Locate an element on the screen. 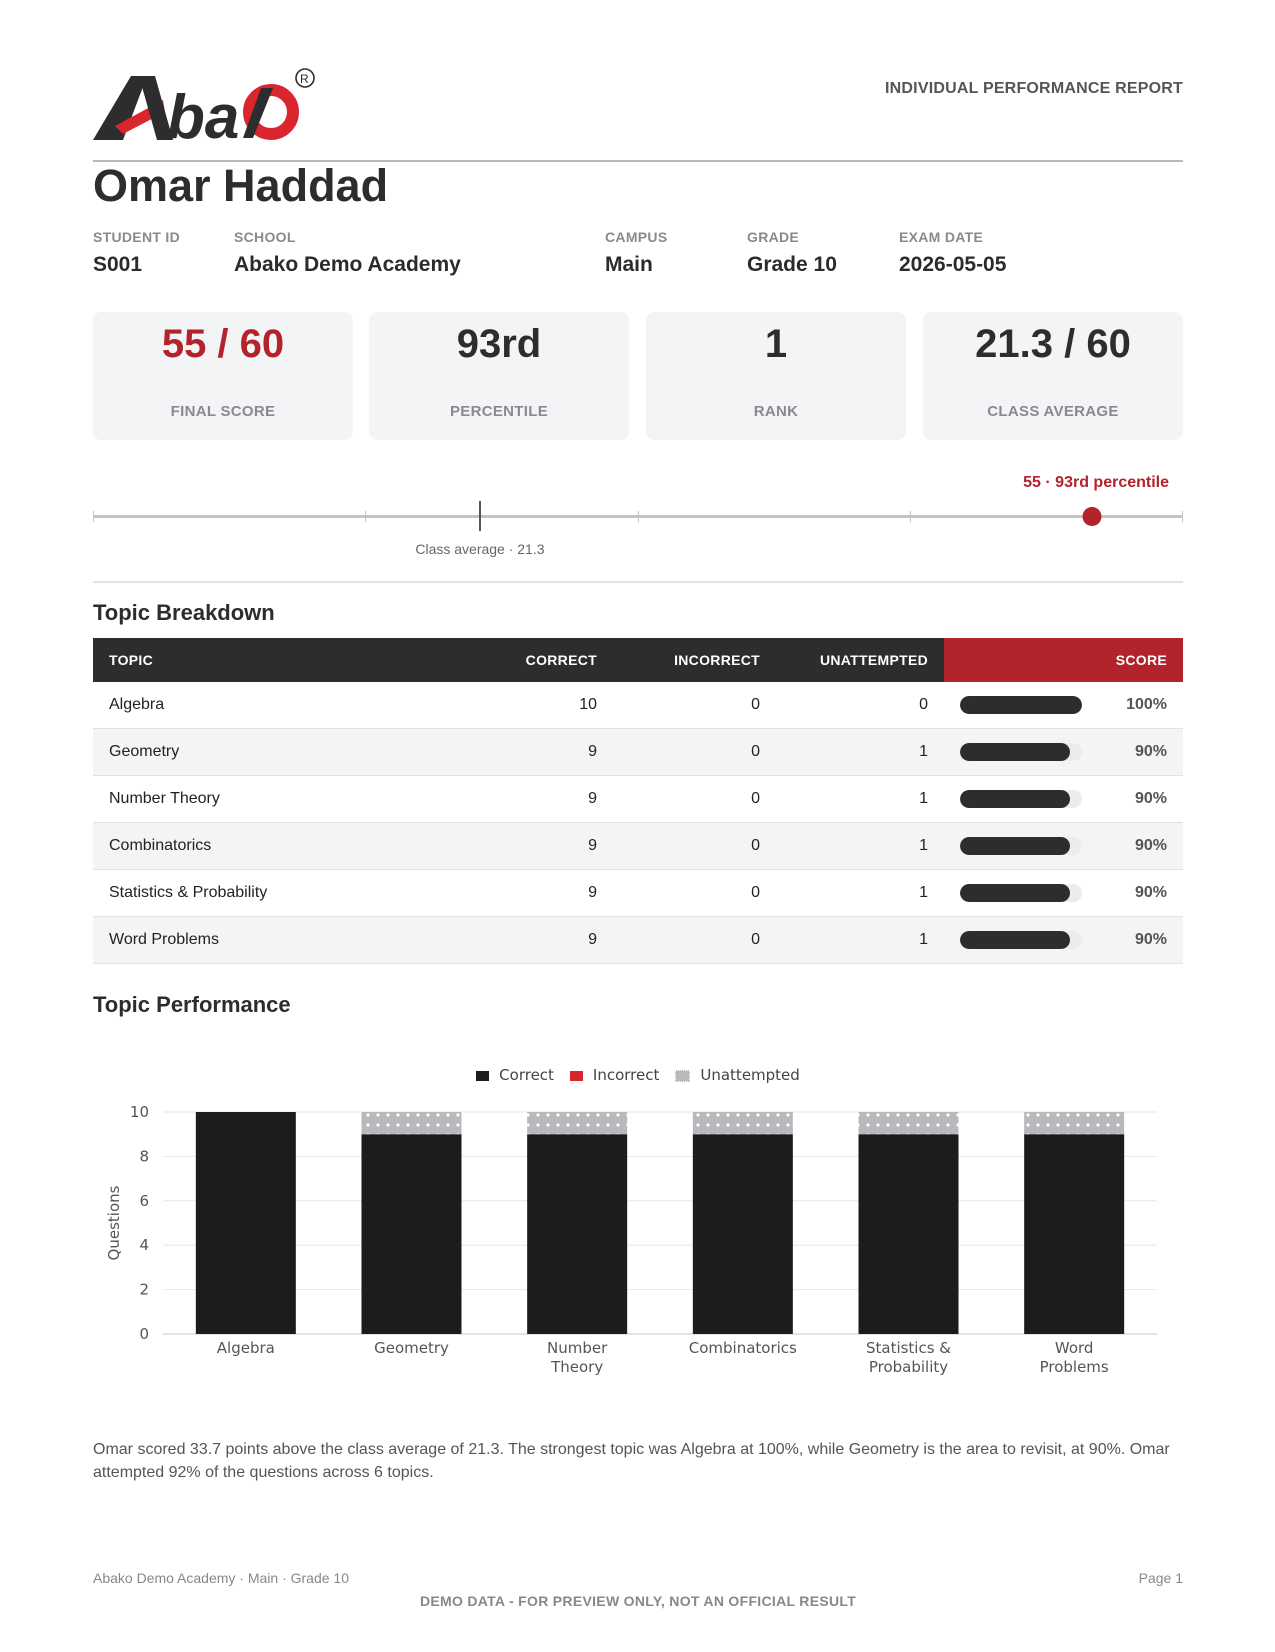  percentile-value: 93rd is located at coordinates (499, 344).